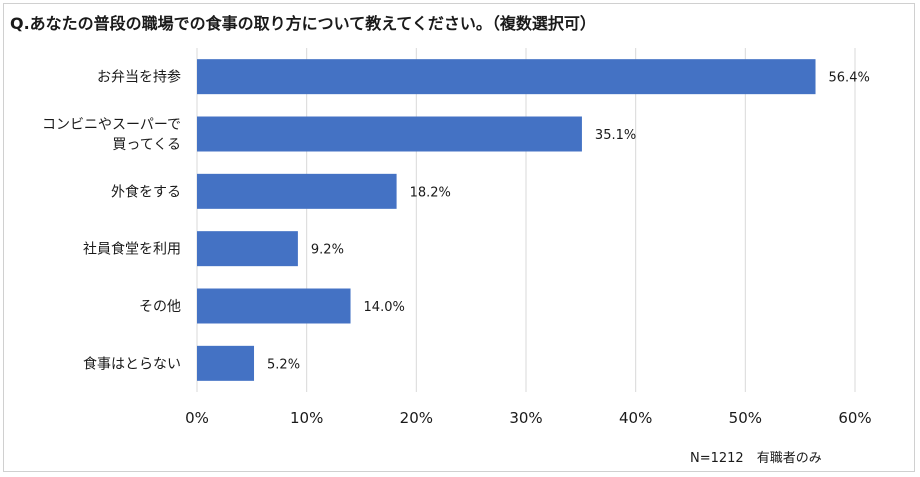  What do you see at coordinates (306, 418) in the screenshot?
I see `x-tick-label: 10%` at bounding box center [306, 418].